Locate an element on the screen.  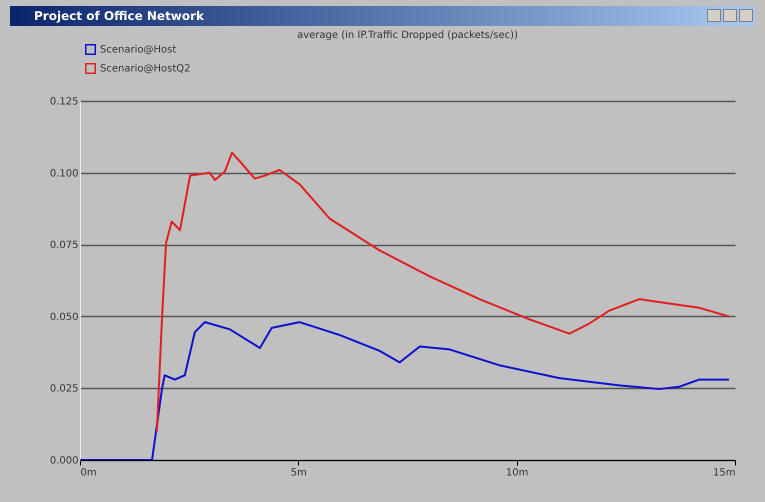
y-tick-label: 0.000 is located at coordinates (64, 461).